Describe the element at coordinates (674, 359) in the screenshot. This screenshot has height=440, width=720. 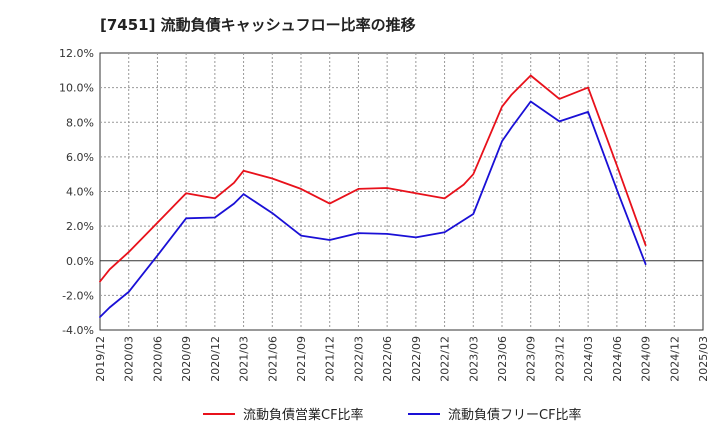
I see `x-tick-label: 2024/12` at that location.